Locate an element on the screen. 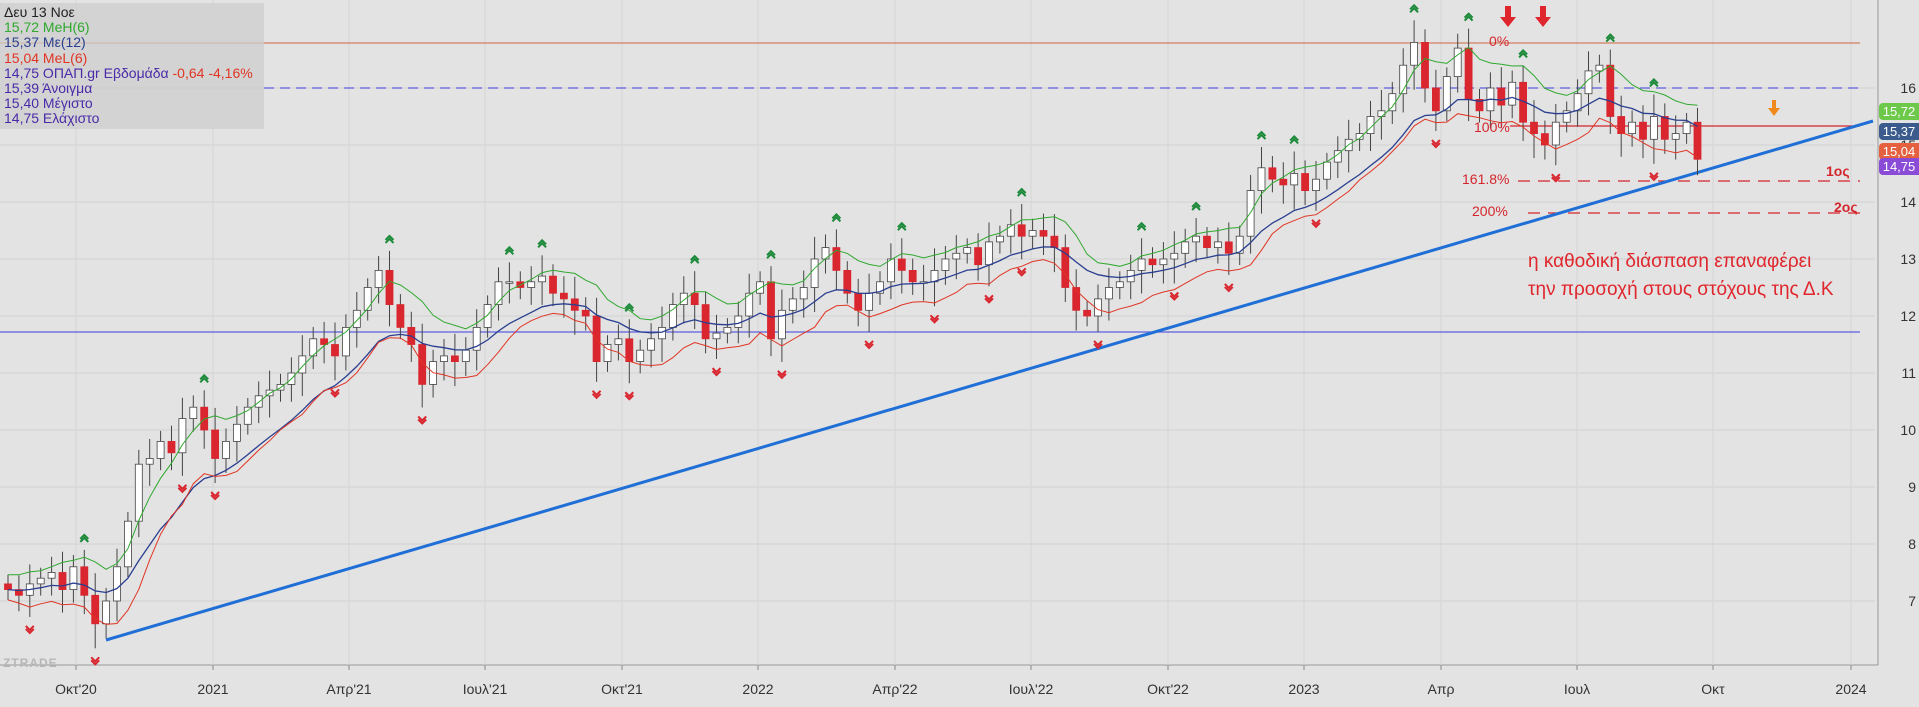  price-label-ema-high: 15,72 is located at coordinates (1899, 111).